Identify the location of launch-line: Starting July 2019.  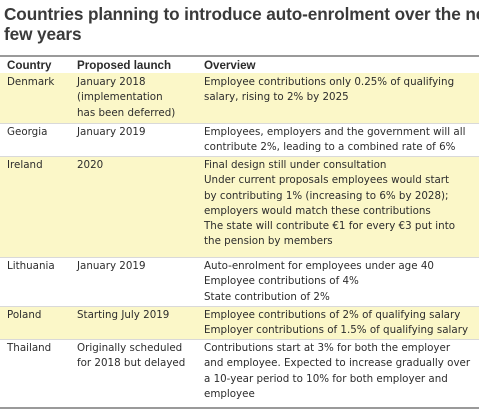
(123, 315).